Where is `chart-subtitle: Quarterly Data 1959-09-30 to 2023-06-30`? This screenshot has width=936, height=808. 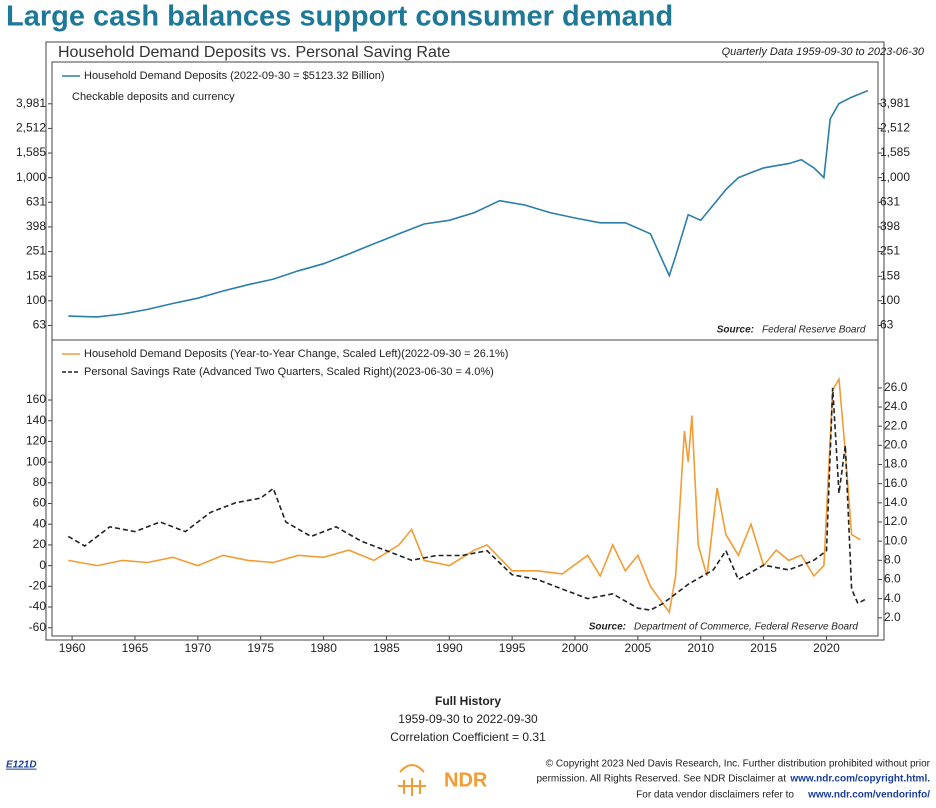
chart-subtitle: Quarterly Data 1959-09-30 to 2023-06-30 is located at coordinates (823, 52).